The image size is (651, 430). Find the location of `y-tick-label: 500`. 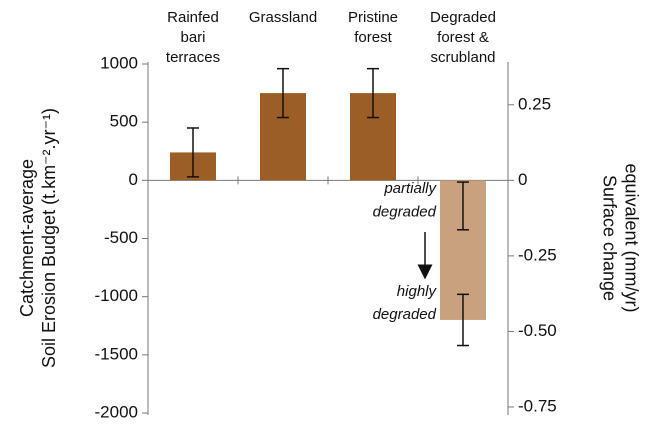

y-tick-label: 500 is located at coordinates (124, 121).